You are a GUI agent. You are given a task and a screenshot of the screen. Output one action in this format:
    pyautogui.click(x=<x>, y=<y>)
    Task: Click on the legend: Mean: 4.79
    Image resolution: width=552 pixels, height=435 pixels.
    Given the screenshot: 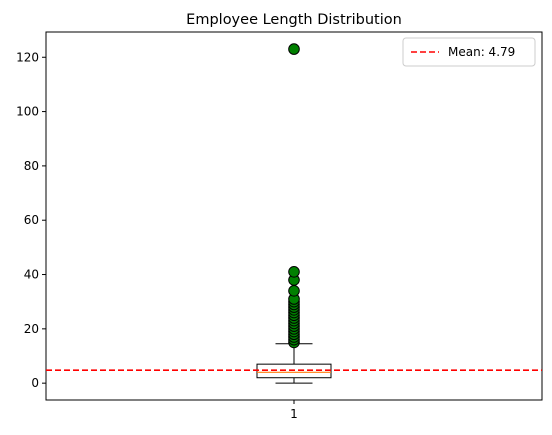 What is the action you would take?
    pyautogui.click(x=469, y=52)
    